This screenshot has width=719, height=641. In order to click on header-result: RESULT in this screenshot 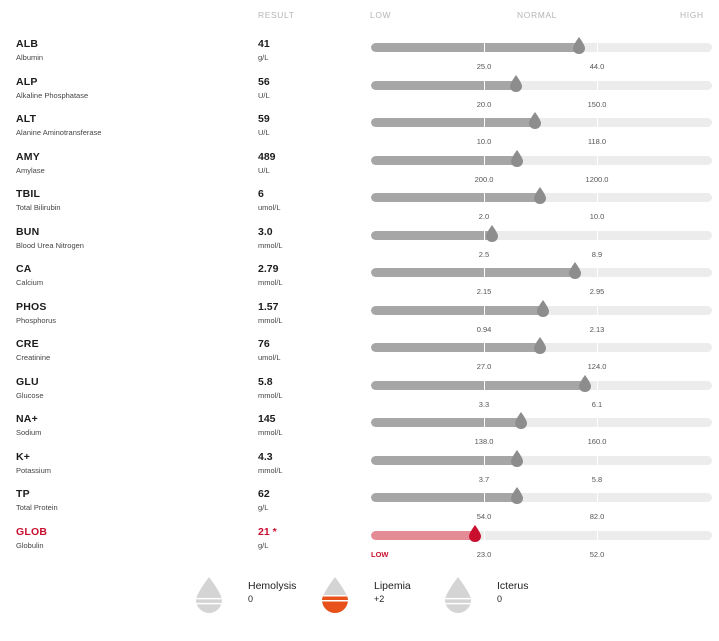, I will do `click(276, 15)`.